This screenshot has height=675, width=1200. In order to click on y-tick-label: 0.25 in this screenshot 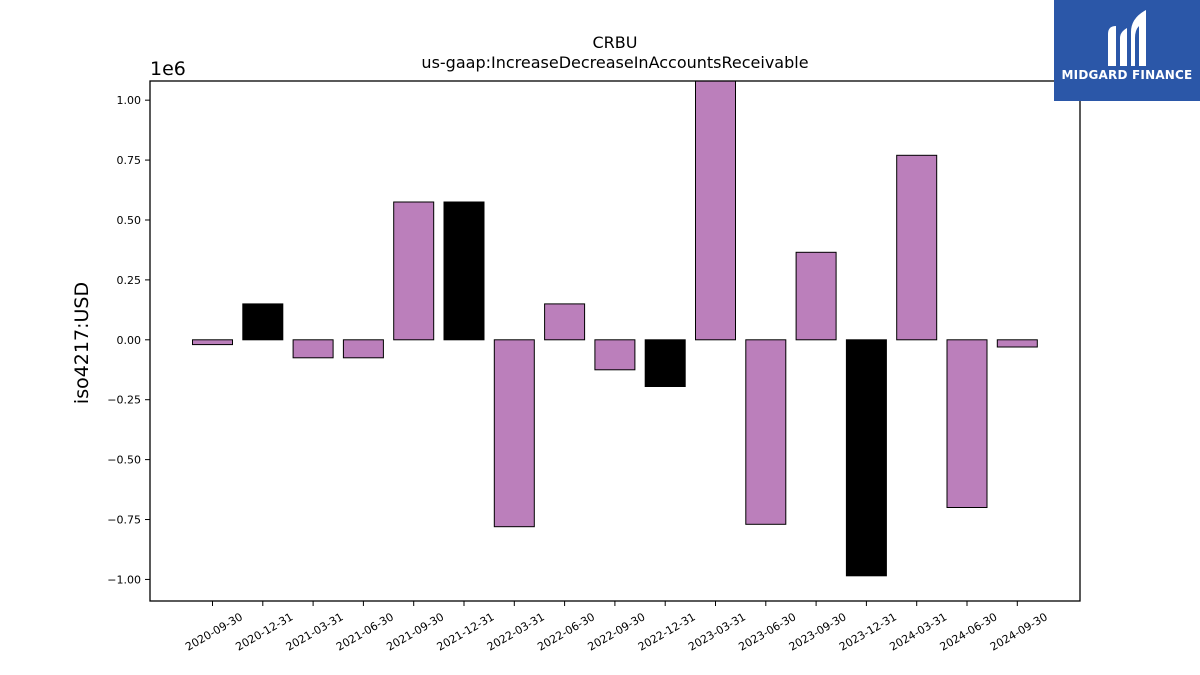, I will do `click(129, 280)`.